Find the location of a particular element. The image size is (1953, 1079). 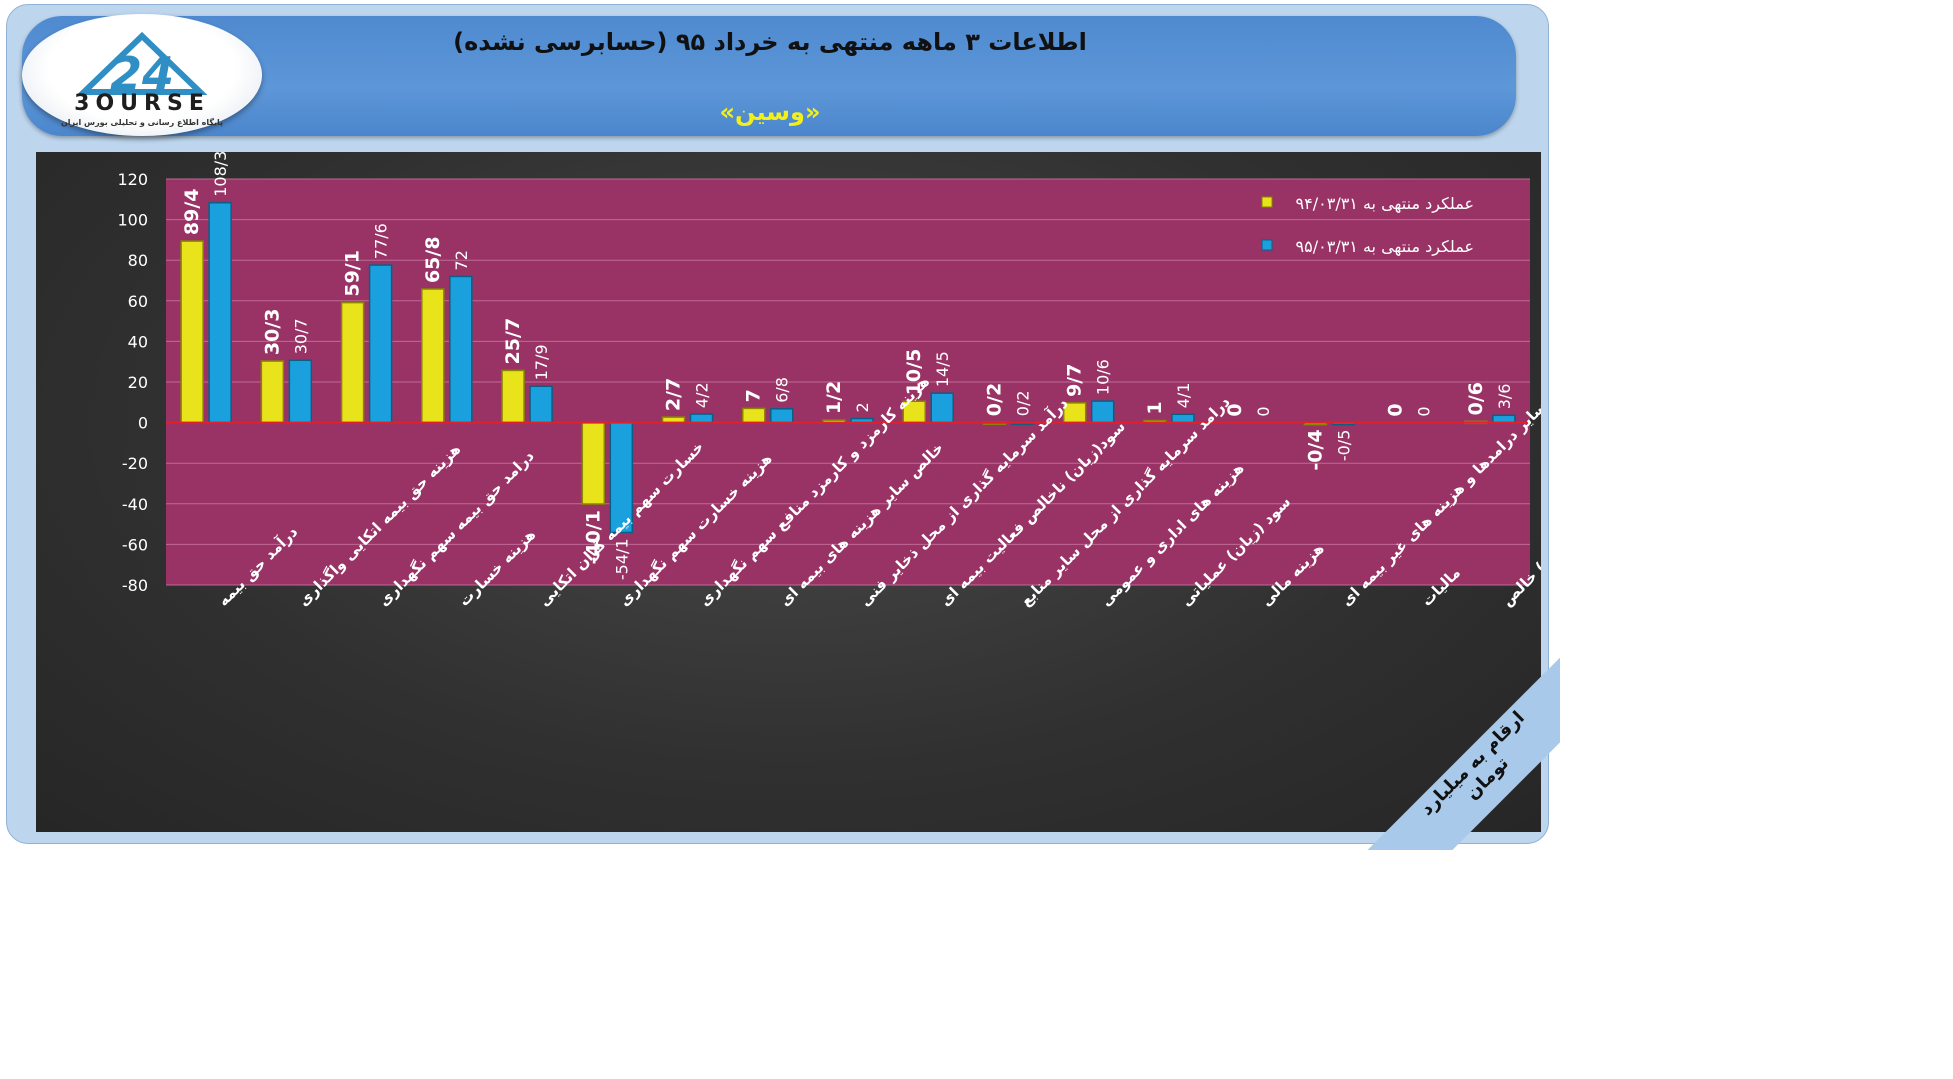

y-tick-label: -20 is located at coordinates (135, 463).